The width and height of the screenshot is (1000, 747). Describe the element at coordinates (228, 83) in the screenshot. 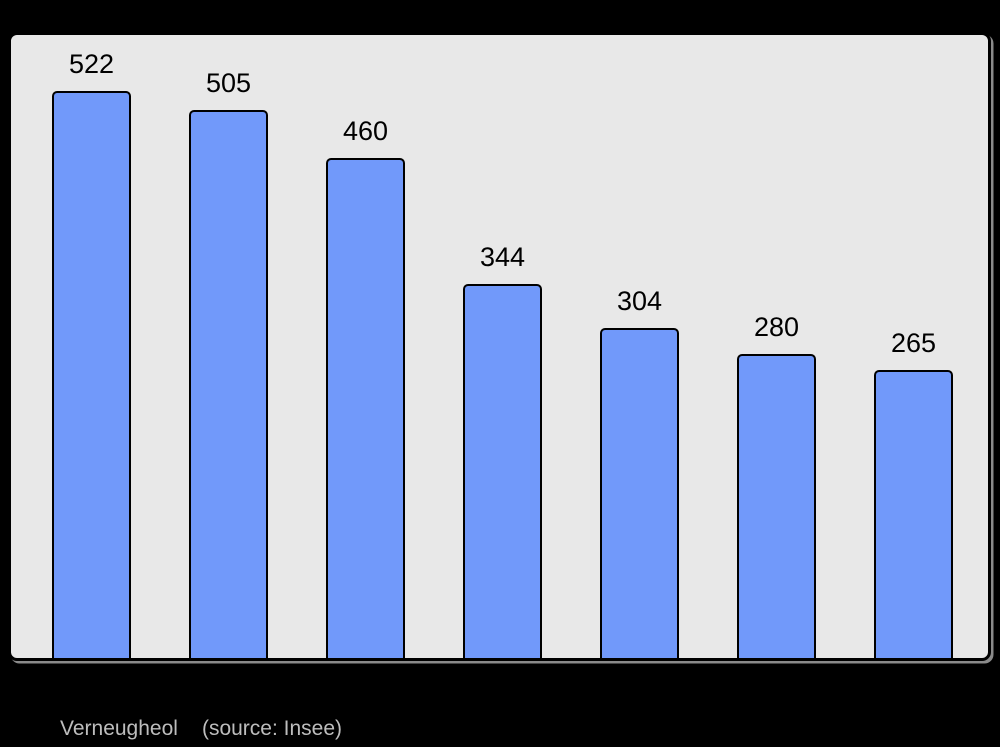

I see `bar-value-label: 505` at that location.